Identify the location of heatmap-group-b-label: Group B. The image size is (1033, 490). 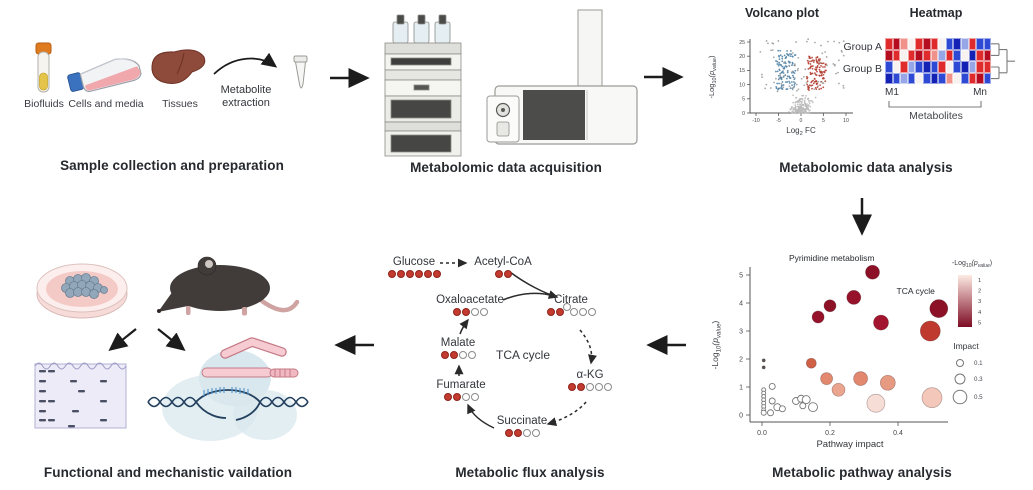
(862, 69).